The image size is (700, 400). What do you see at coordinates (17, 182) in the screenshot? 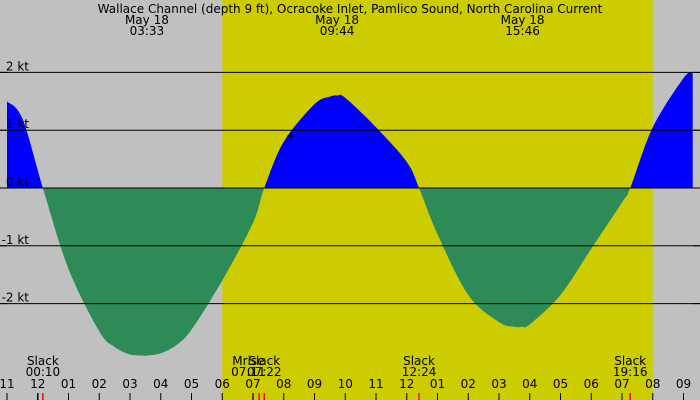
I see `y-tick-label: 0 kt` at bounding box center [17, 182].